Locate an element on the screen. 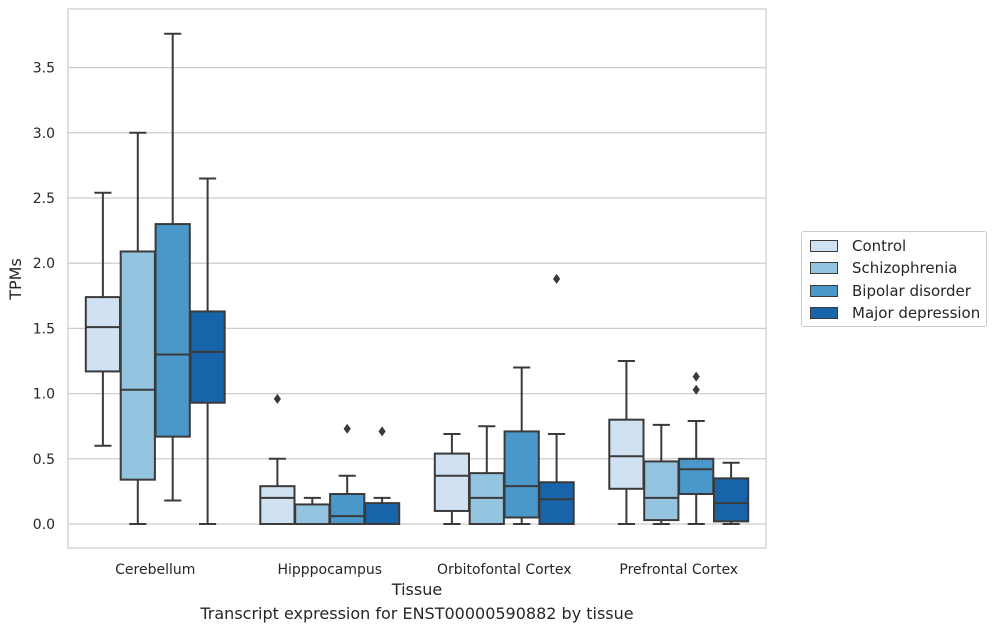  y-tick-label: 0.5 is located at coordinates (44, 460).